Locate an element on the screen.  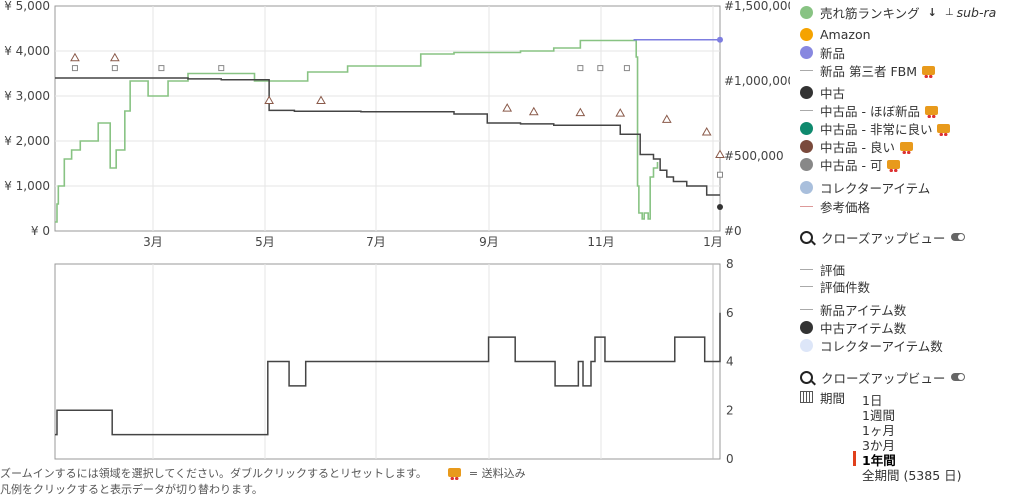
closeup-view-toggle-top: クローズアップビュー is located at coordinates (883, 237).